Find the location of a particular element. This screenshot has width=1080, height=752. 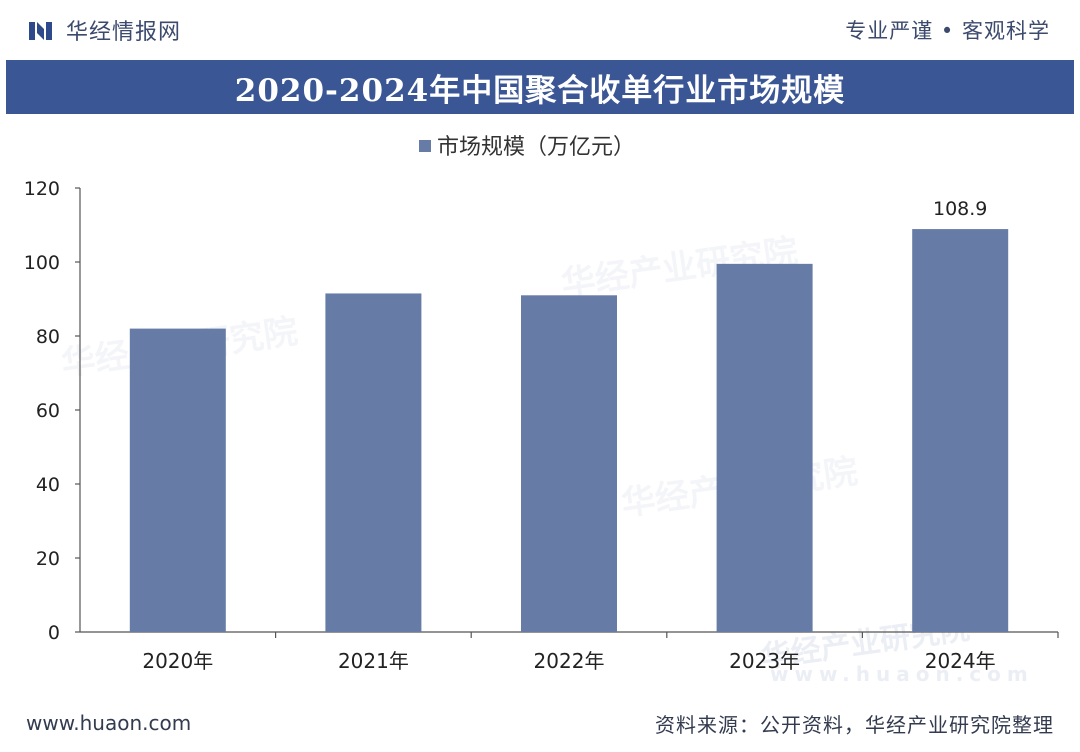

y-tick-label: 100 is located at coordinates (42, 263).